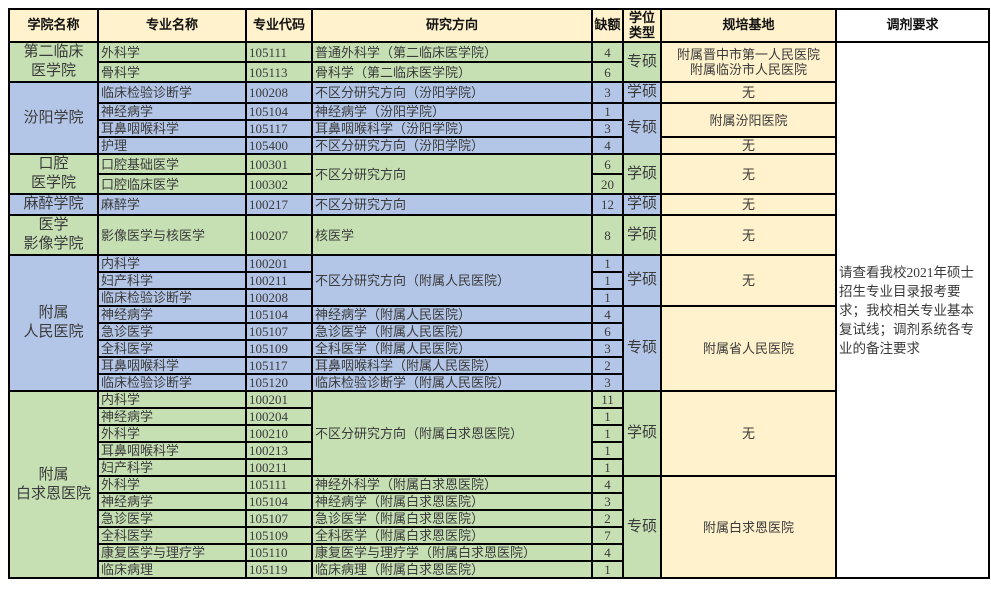  What do you see at coordinates (452, 331) in the screenshot?
I see `research-direction: 急诊医学（附属人民医院）` at bounding box center [452, 331].